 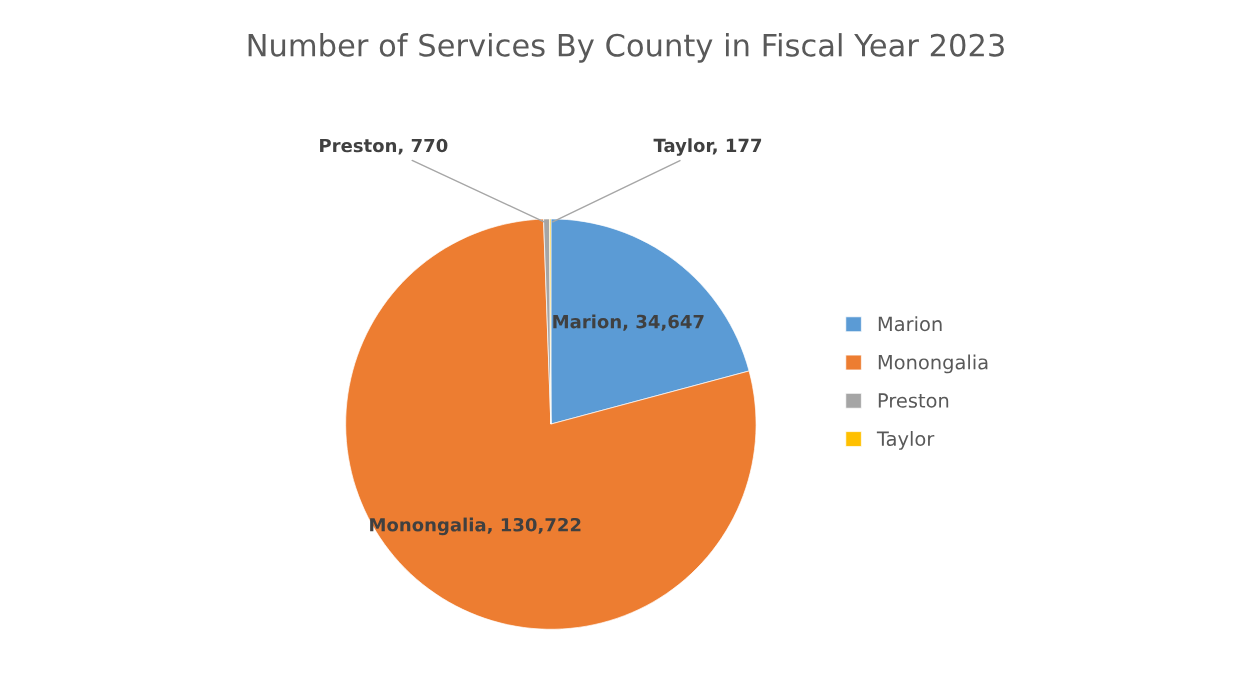 I want to click on legend-label: Taylor, so click(x=905, y=440).